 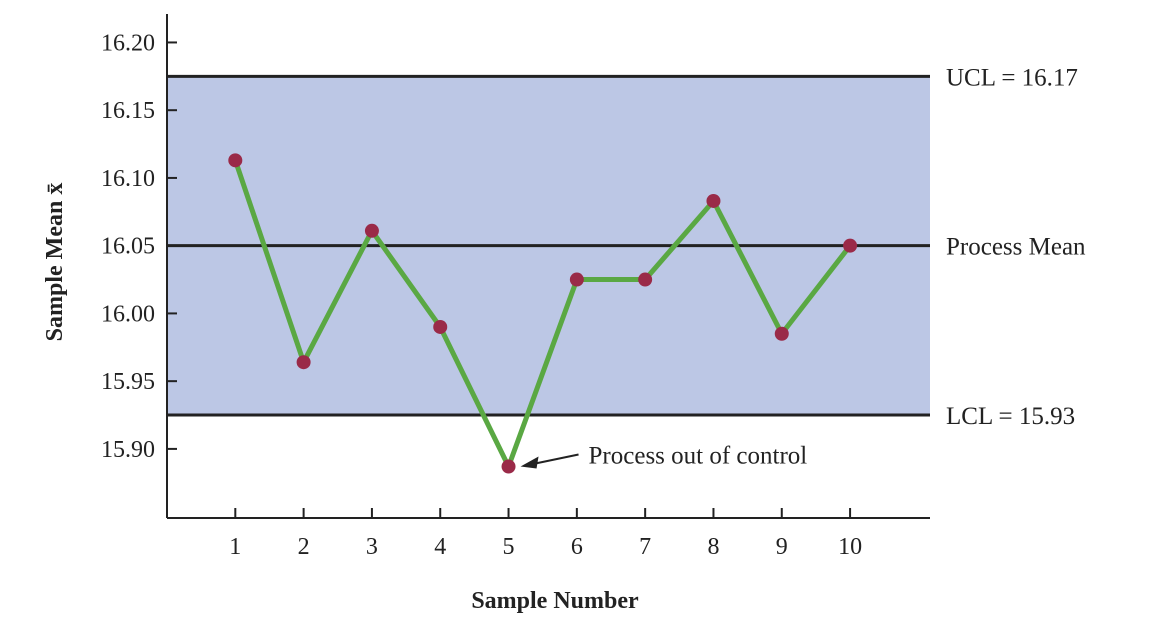 What do you see at coordinates (304, 547) in the screenshot?
I see `x-tick-label: 2` at bounding box center [304, 547].